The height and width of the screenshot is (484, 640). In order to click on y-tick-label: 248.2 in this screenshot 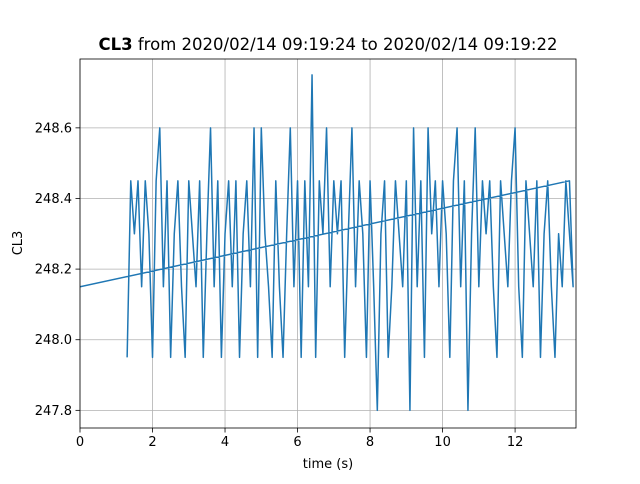, I will do `click(53, 270)`.